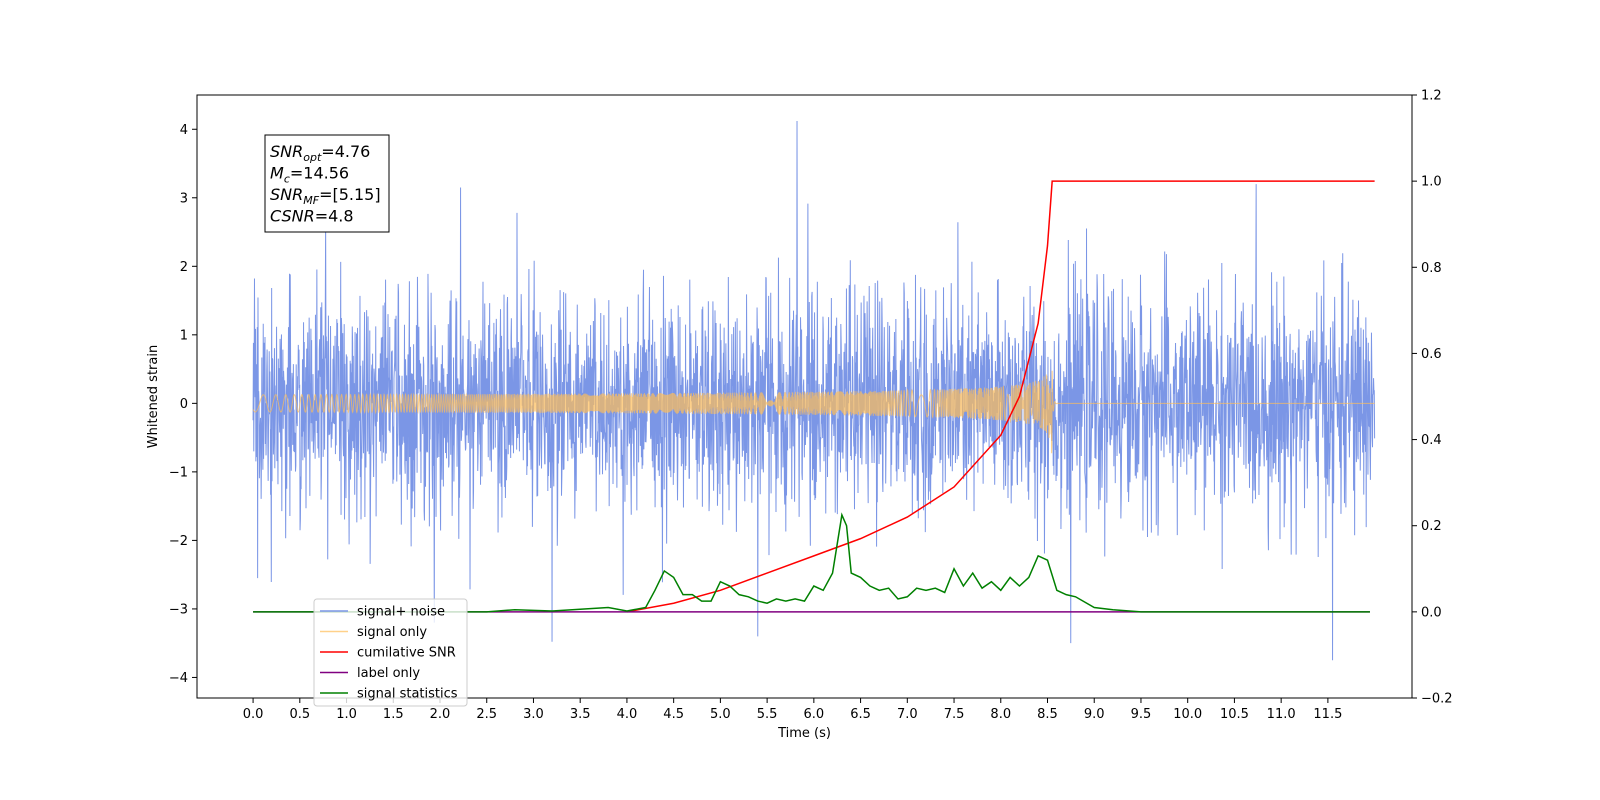 This screenshot has width=1600, height=800. What do you see at coordinates (184, 267) in the screenshot?
I see `y-left-tick-label: 2` at bounding box center [184, 267].